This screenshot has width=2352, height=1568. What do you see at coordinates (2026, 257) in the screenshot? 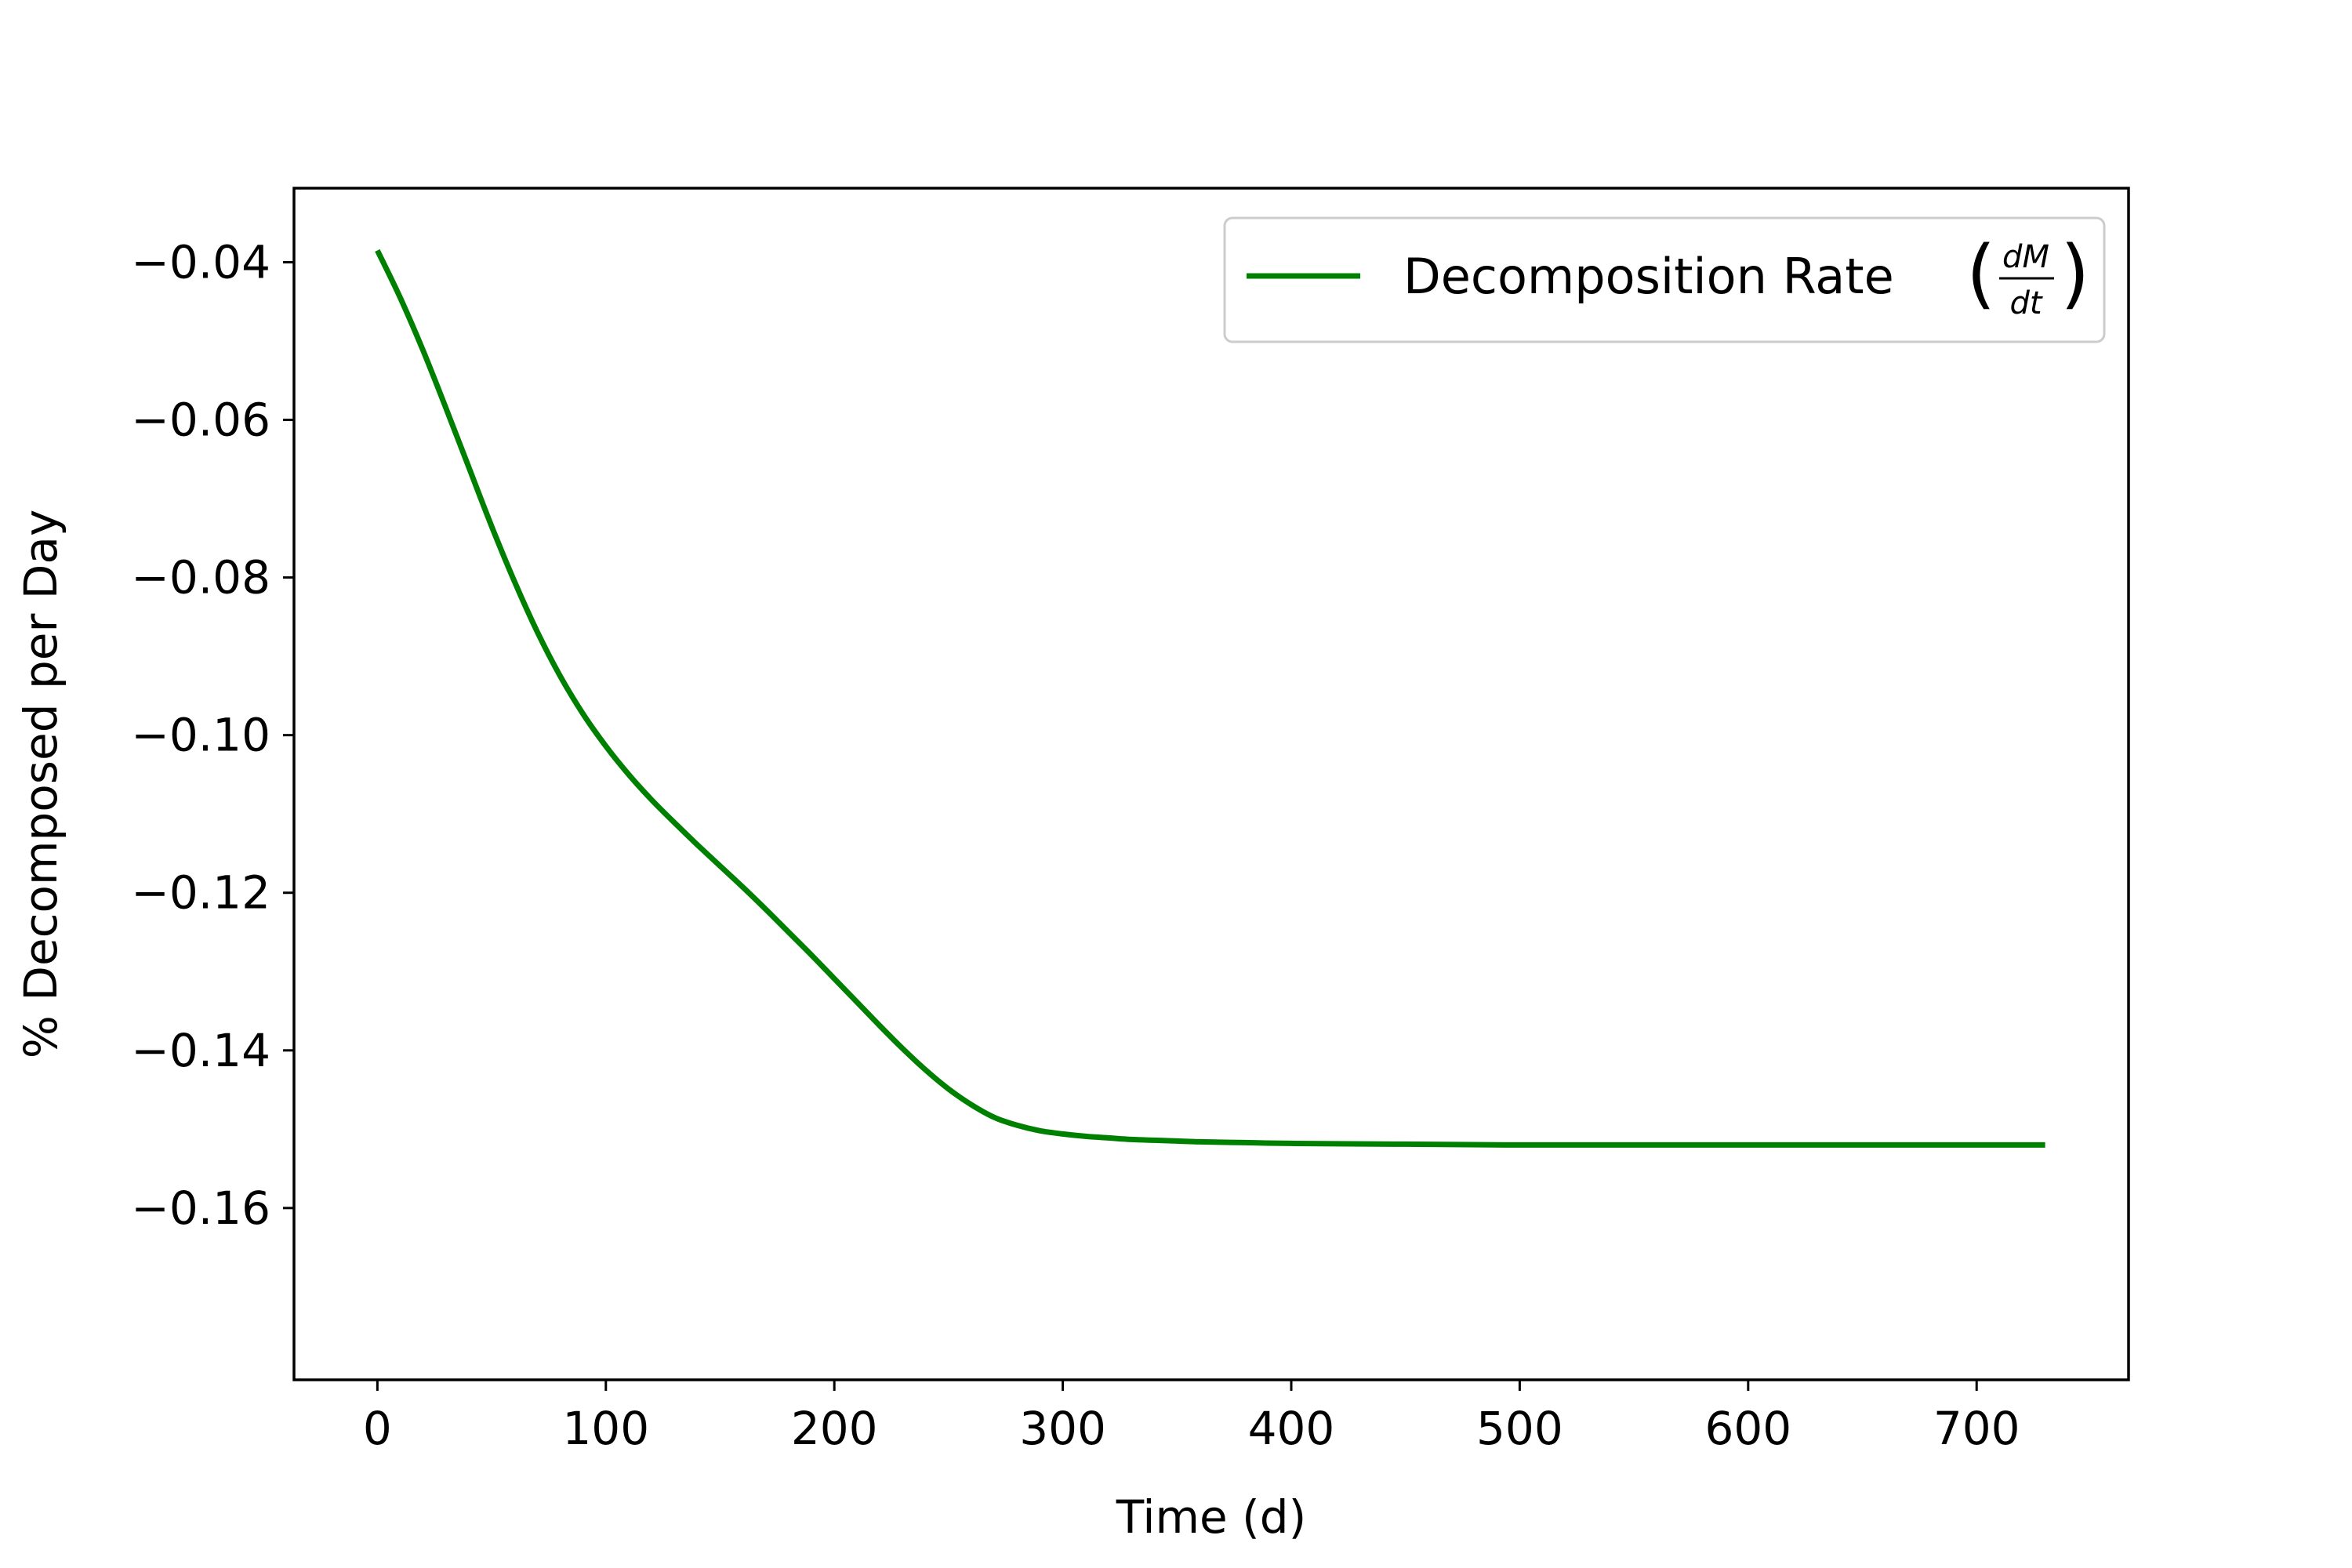
I see `legend-numerator: dM` at bounding box center [2026, 257].